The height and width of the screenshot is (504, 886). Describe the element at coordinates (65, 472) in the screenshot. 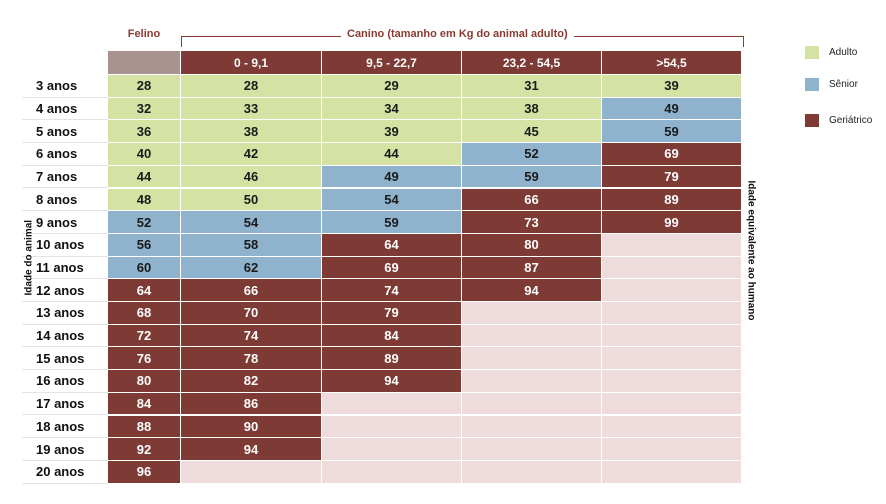

I see `age-label: 20 anos` at that location.